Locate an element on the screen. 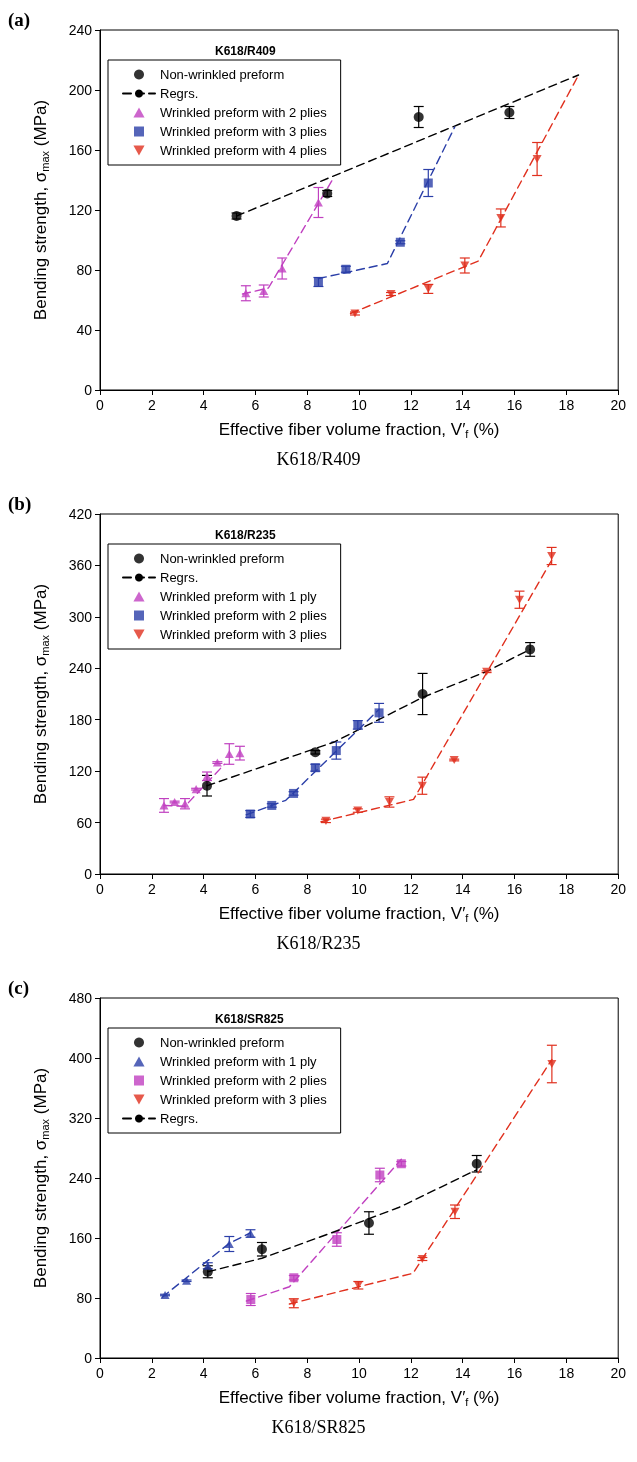  y-tick-label: 60 is located at coordinates (84, 822).